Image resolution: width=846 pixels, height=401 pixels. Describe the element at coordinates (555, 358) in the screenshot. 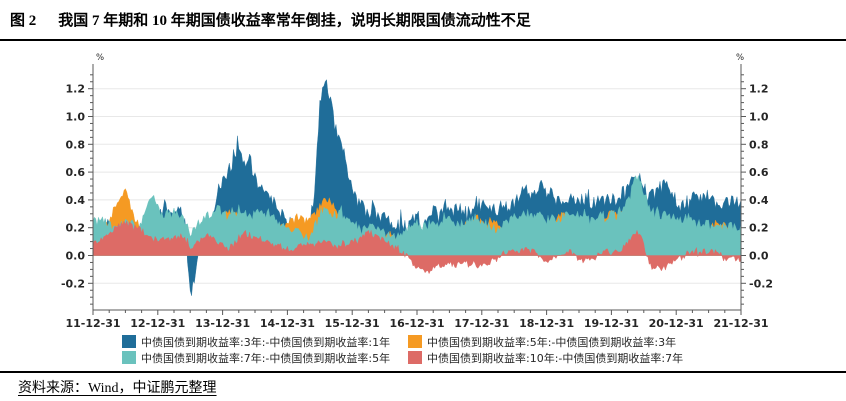

I see `legend-label: 中债国债到期收益率:10年:-中债国债到期收益率:7年` at that location.